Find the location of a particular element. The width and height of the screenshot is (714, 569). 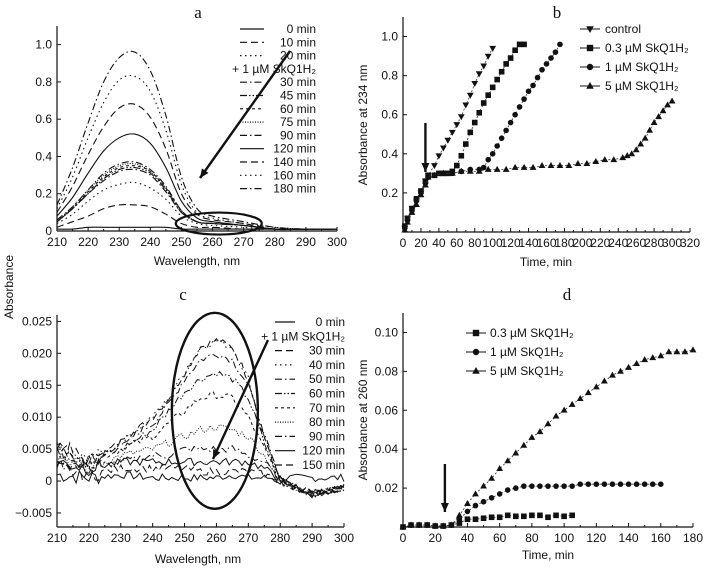

series-control is located at coordinates (449, 138).